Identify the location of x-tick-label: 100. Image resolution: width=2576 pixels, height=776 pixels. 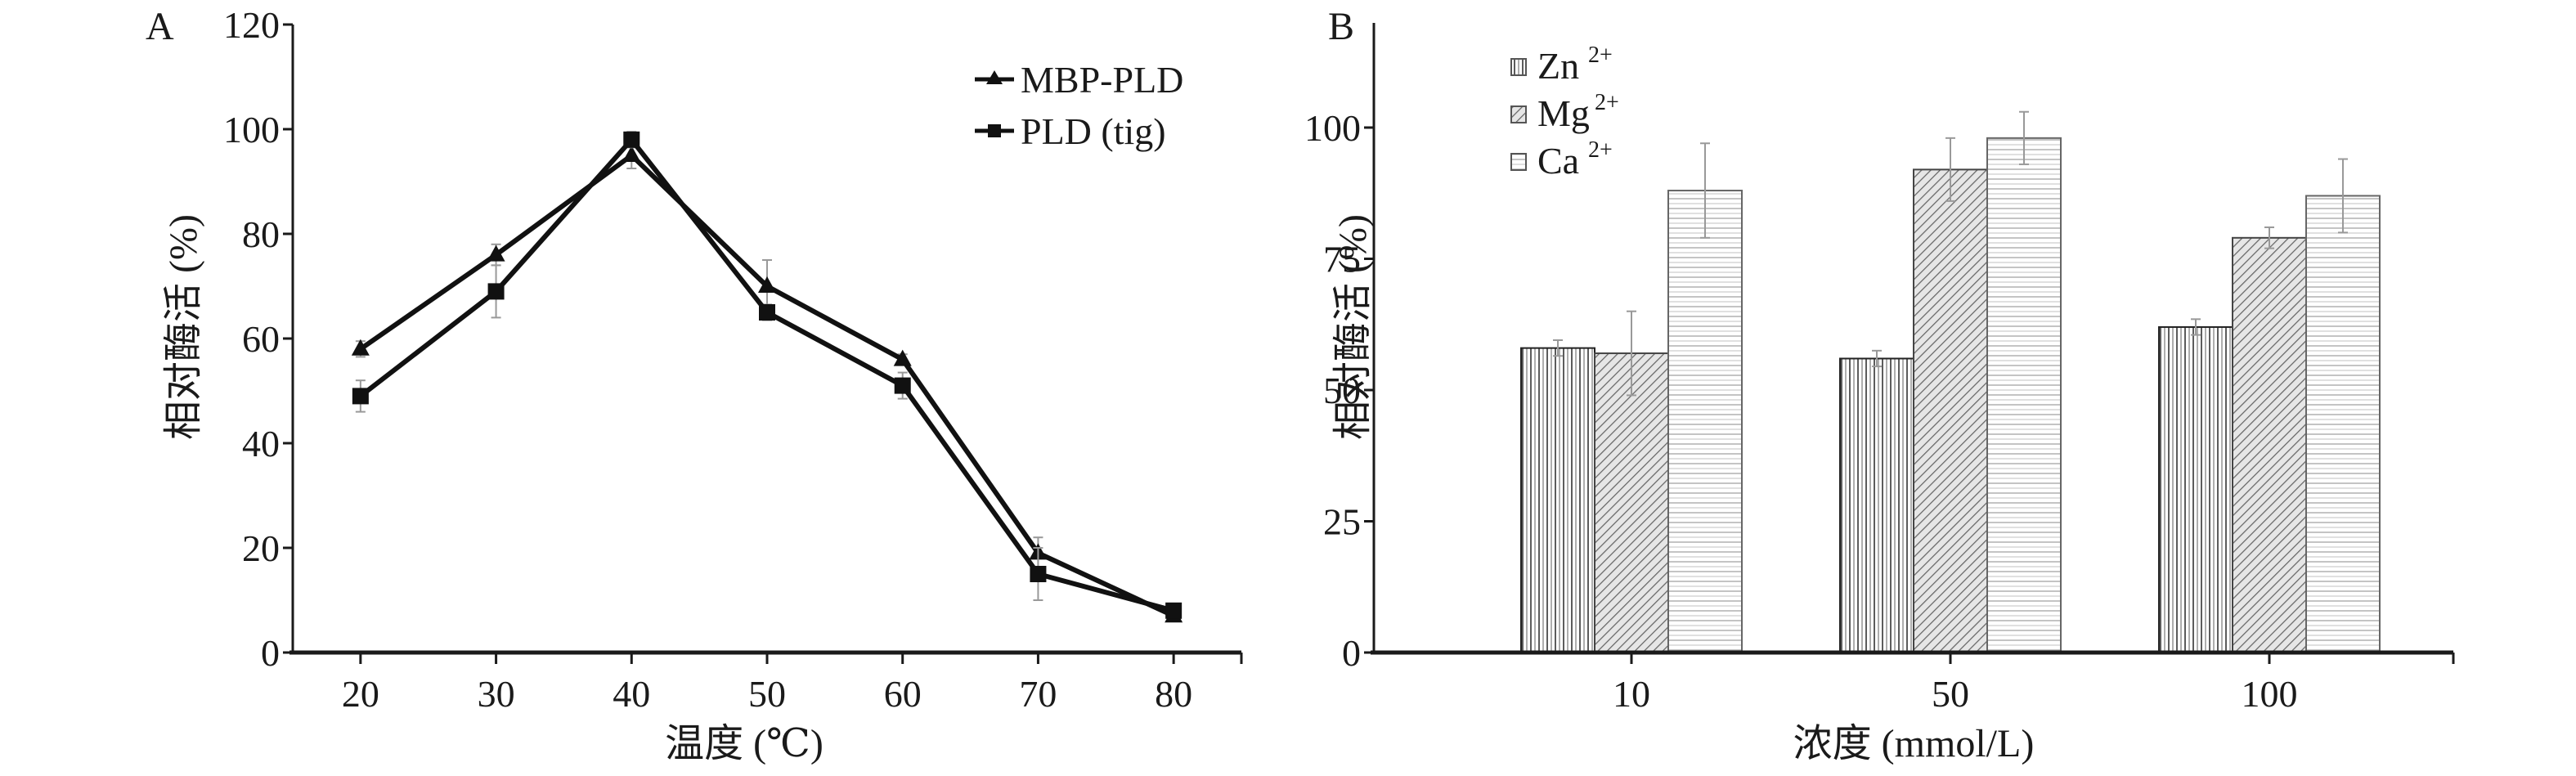
(2270, 694).